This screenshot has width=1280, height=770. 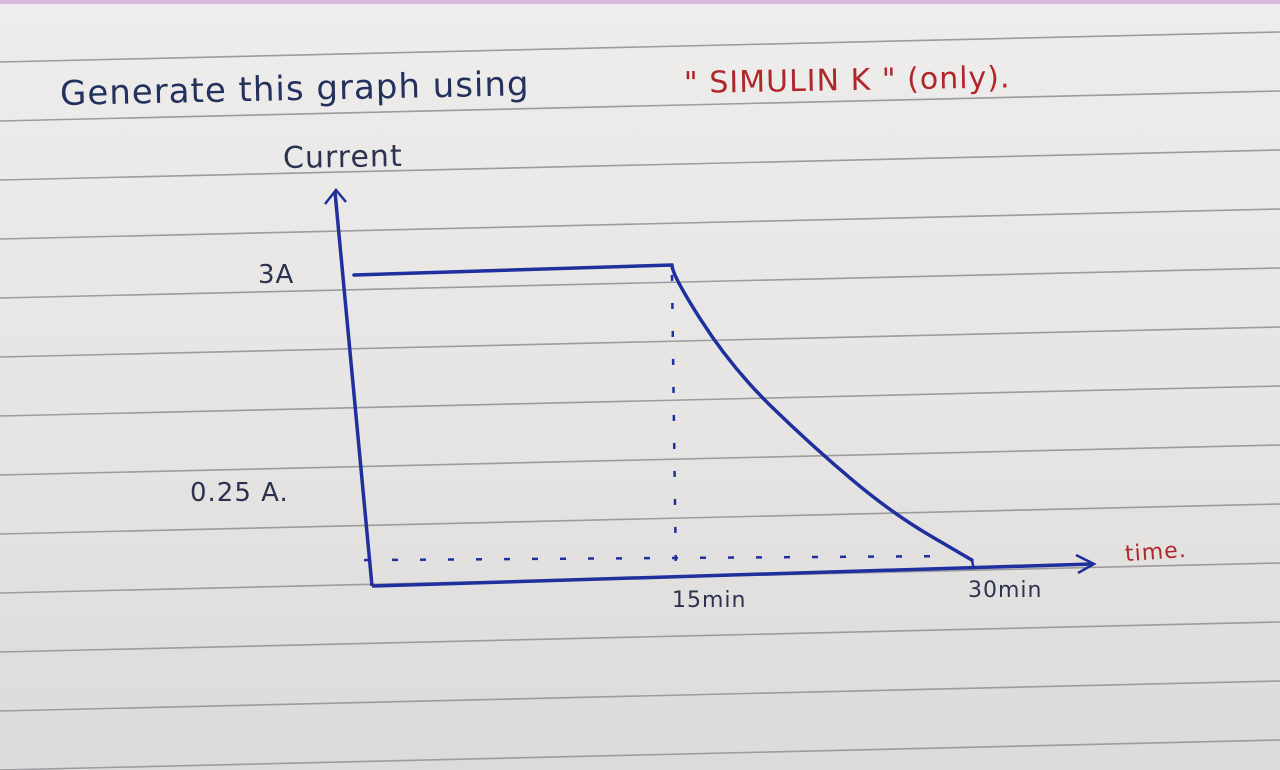 I want to click on x-axis-arrow, so click(x=1086, y=564).